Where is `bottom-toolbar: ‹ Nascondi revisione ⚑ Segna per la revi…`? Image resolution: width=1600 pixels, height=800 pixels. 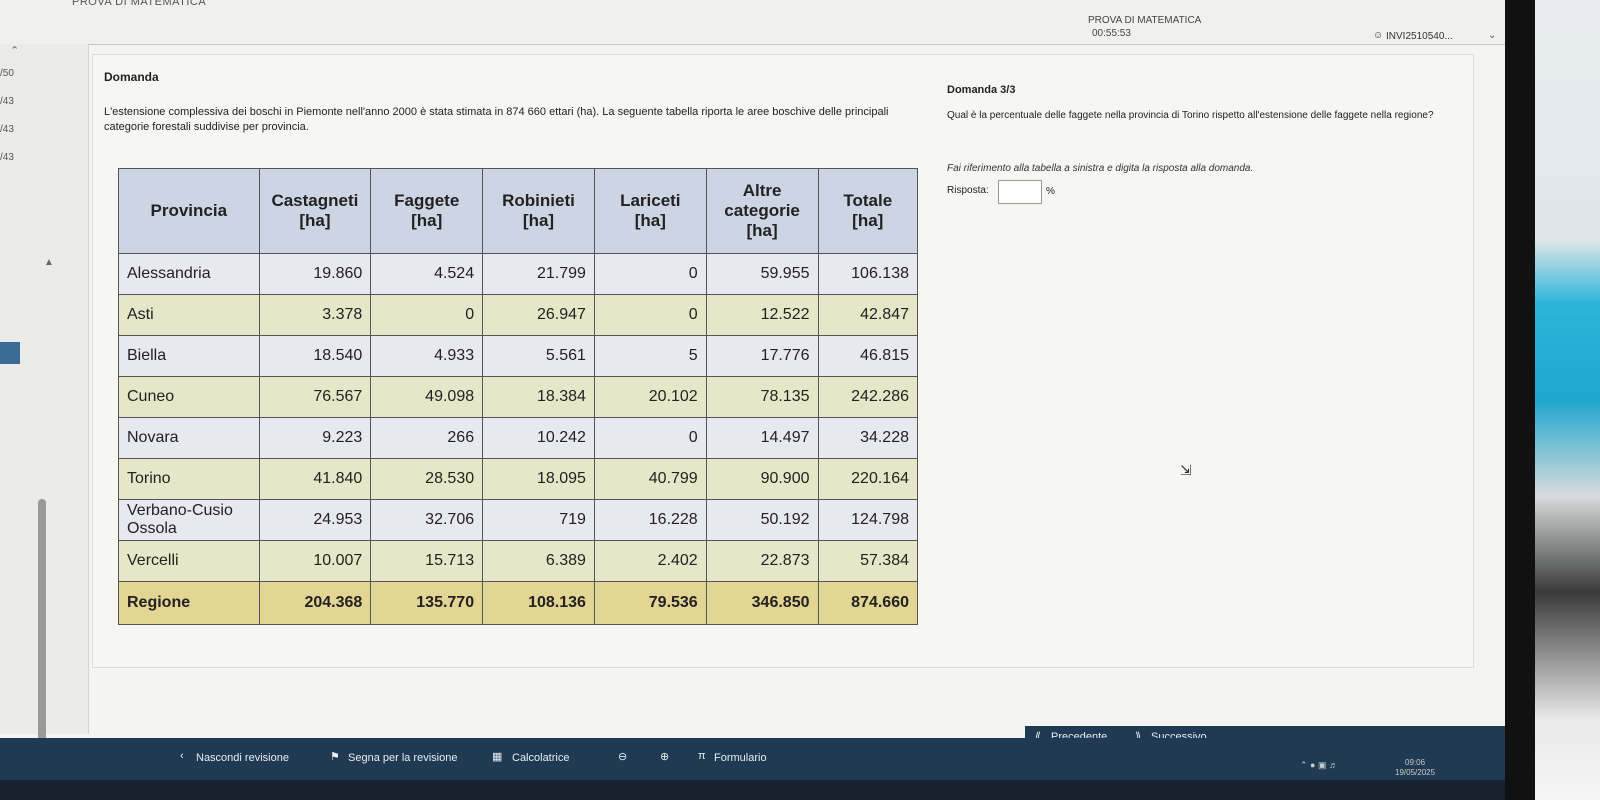
bottom-toolbar: ‹ Nascondi revisione ⚑ Segna per la revi… is located at coordinates (752, 759).